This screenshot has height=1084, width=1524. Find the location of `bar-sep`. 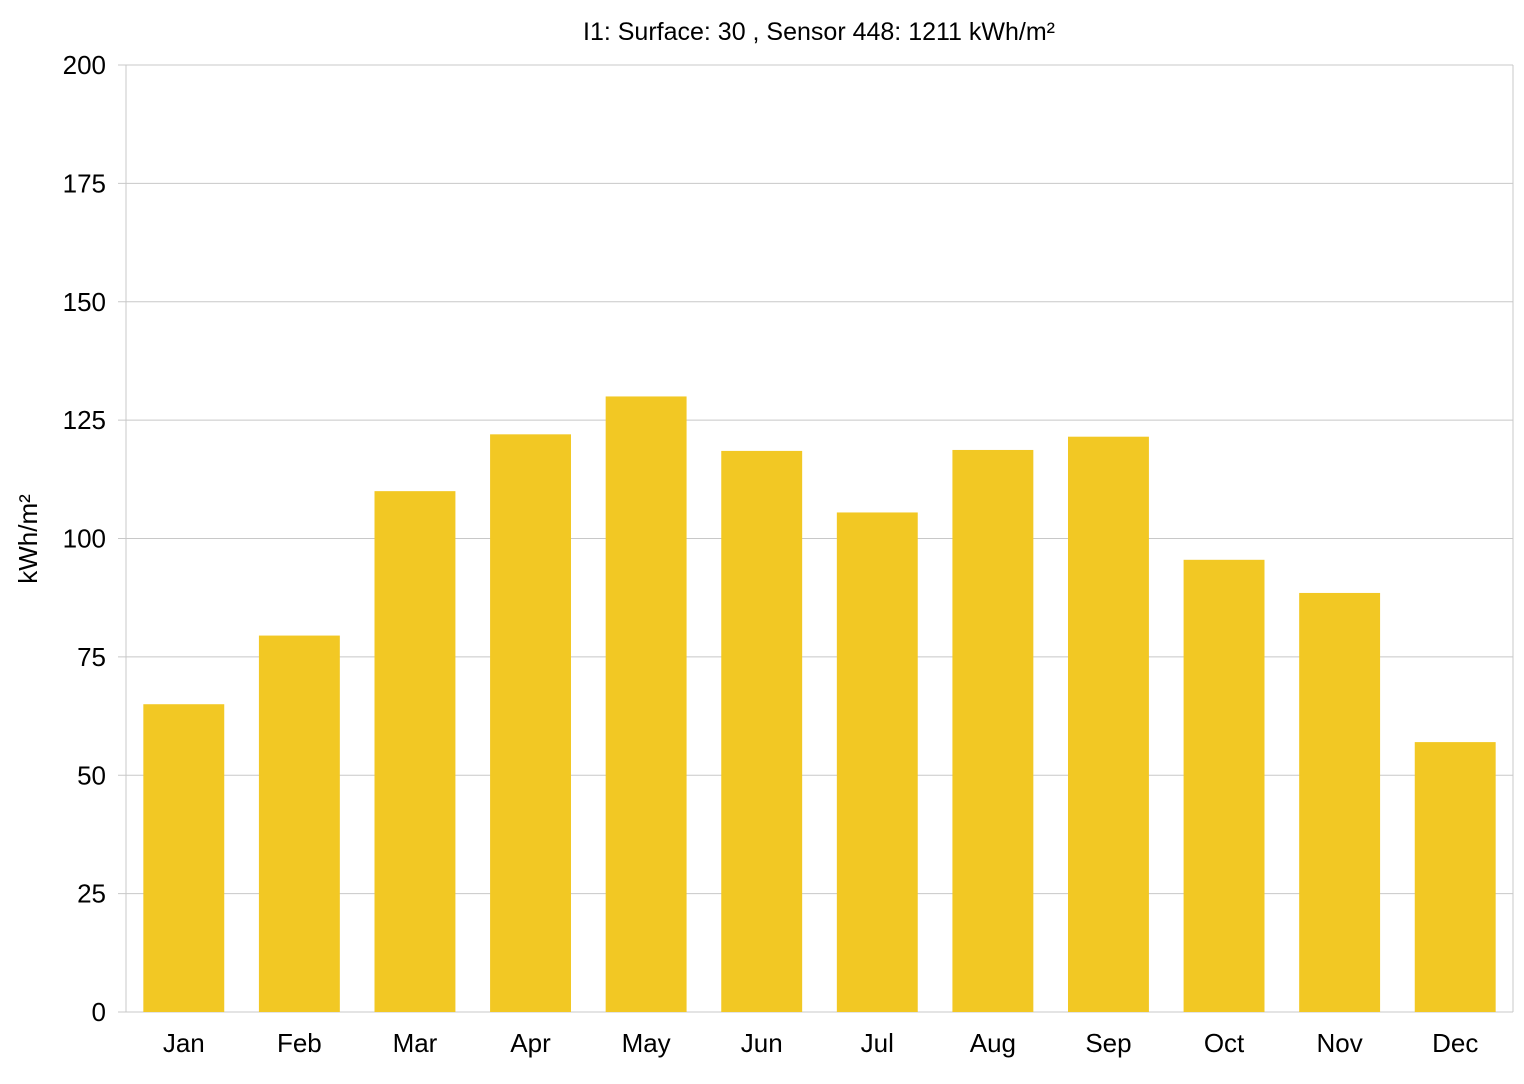

bar-sep is located at coordinates (1108, 724).